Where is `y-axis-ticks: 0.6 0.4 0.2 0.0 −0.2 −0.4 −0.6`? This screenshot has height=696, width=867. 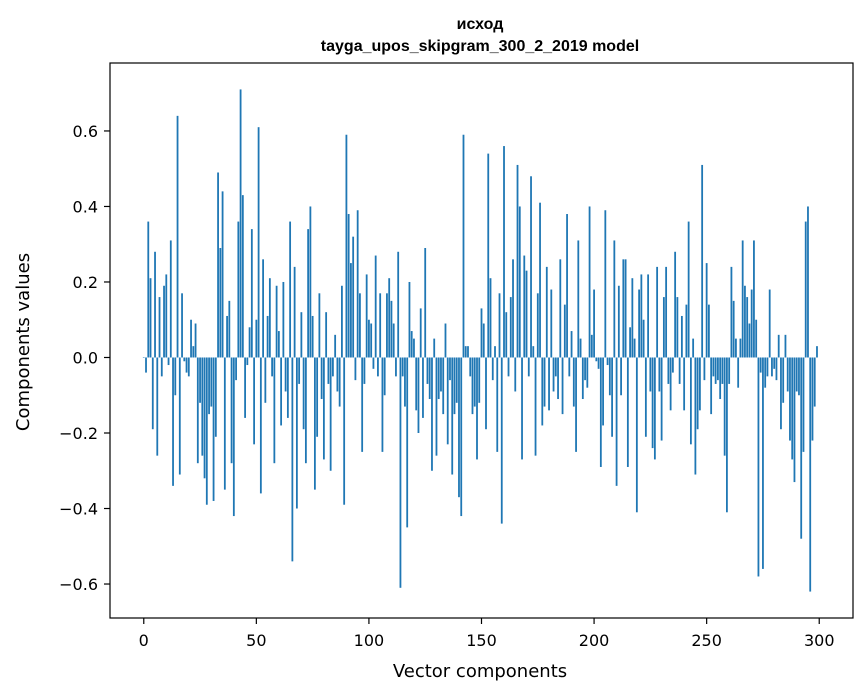
y-axis-ticks: 0.6 0.4 0.2 0.0 −0.2 −0.4 −0.6 is located at coordinates (84, 358).